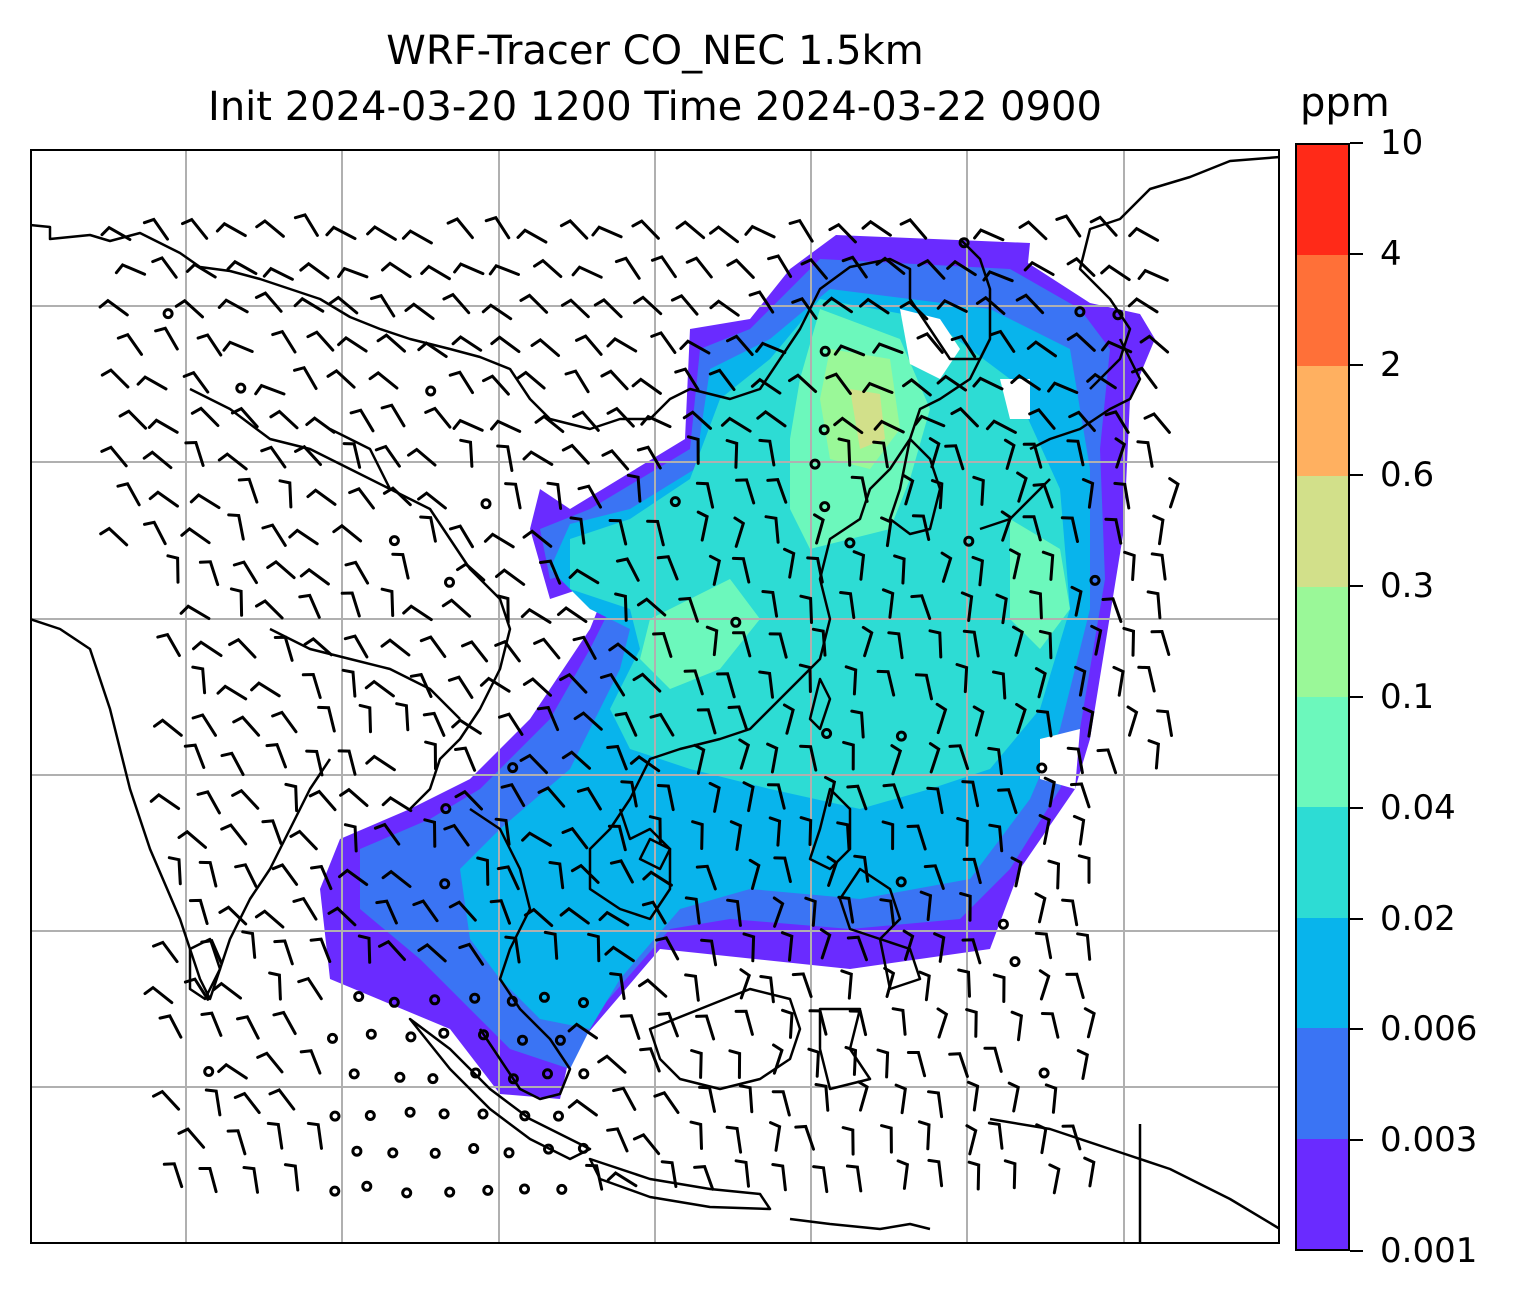 This screenshot has width=1528, height=1306. Describe the element at coordinates (1179, 272) in the screenshot. I see `northeast-coast` at that location.